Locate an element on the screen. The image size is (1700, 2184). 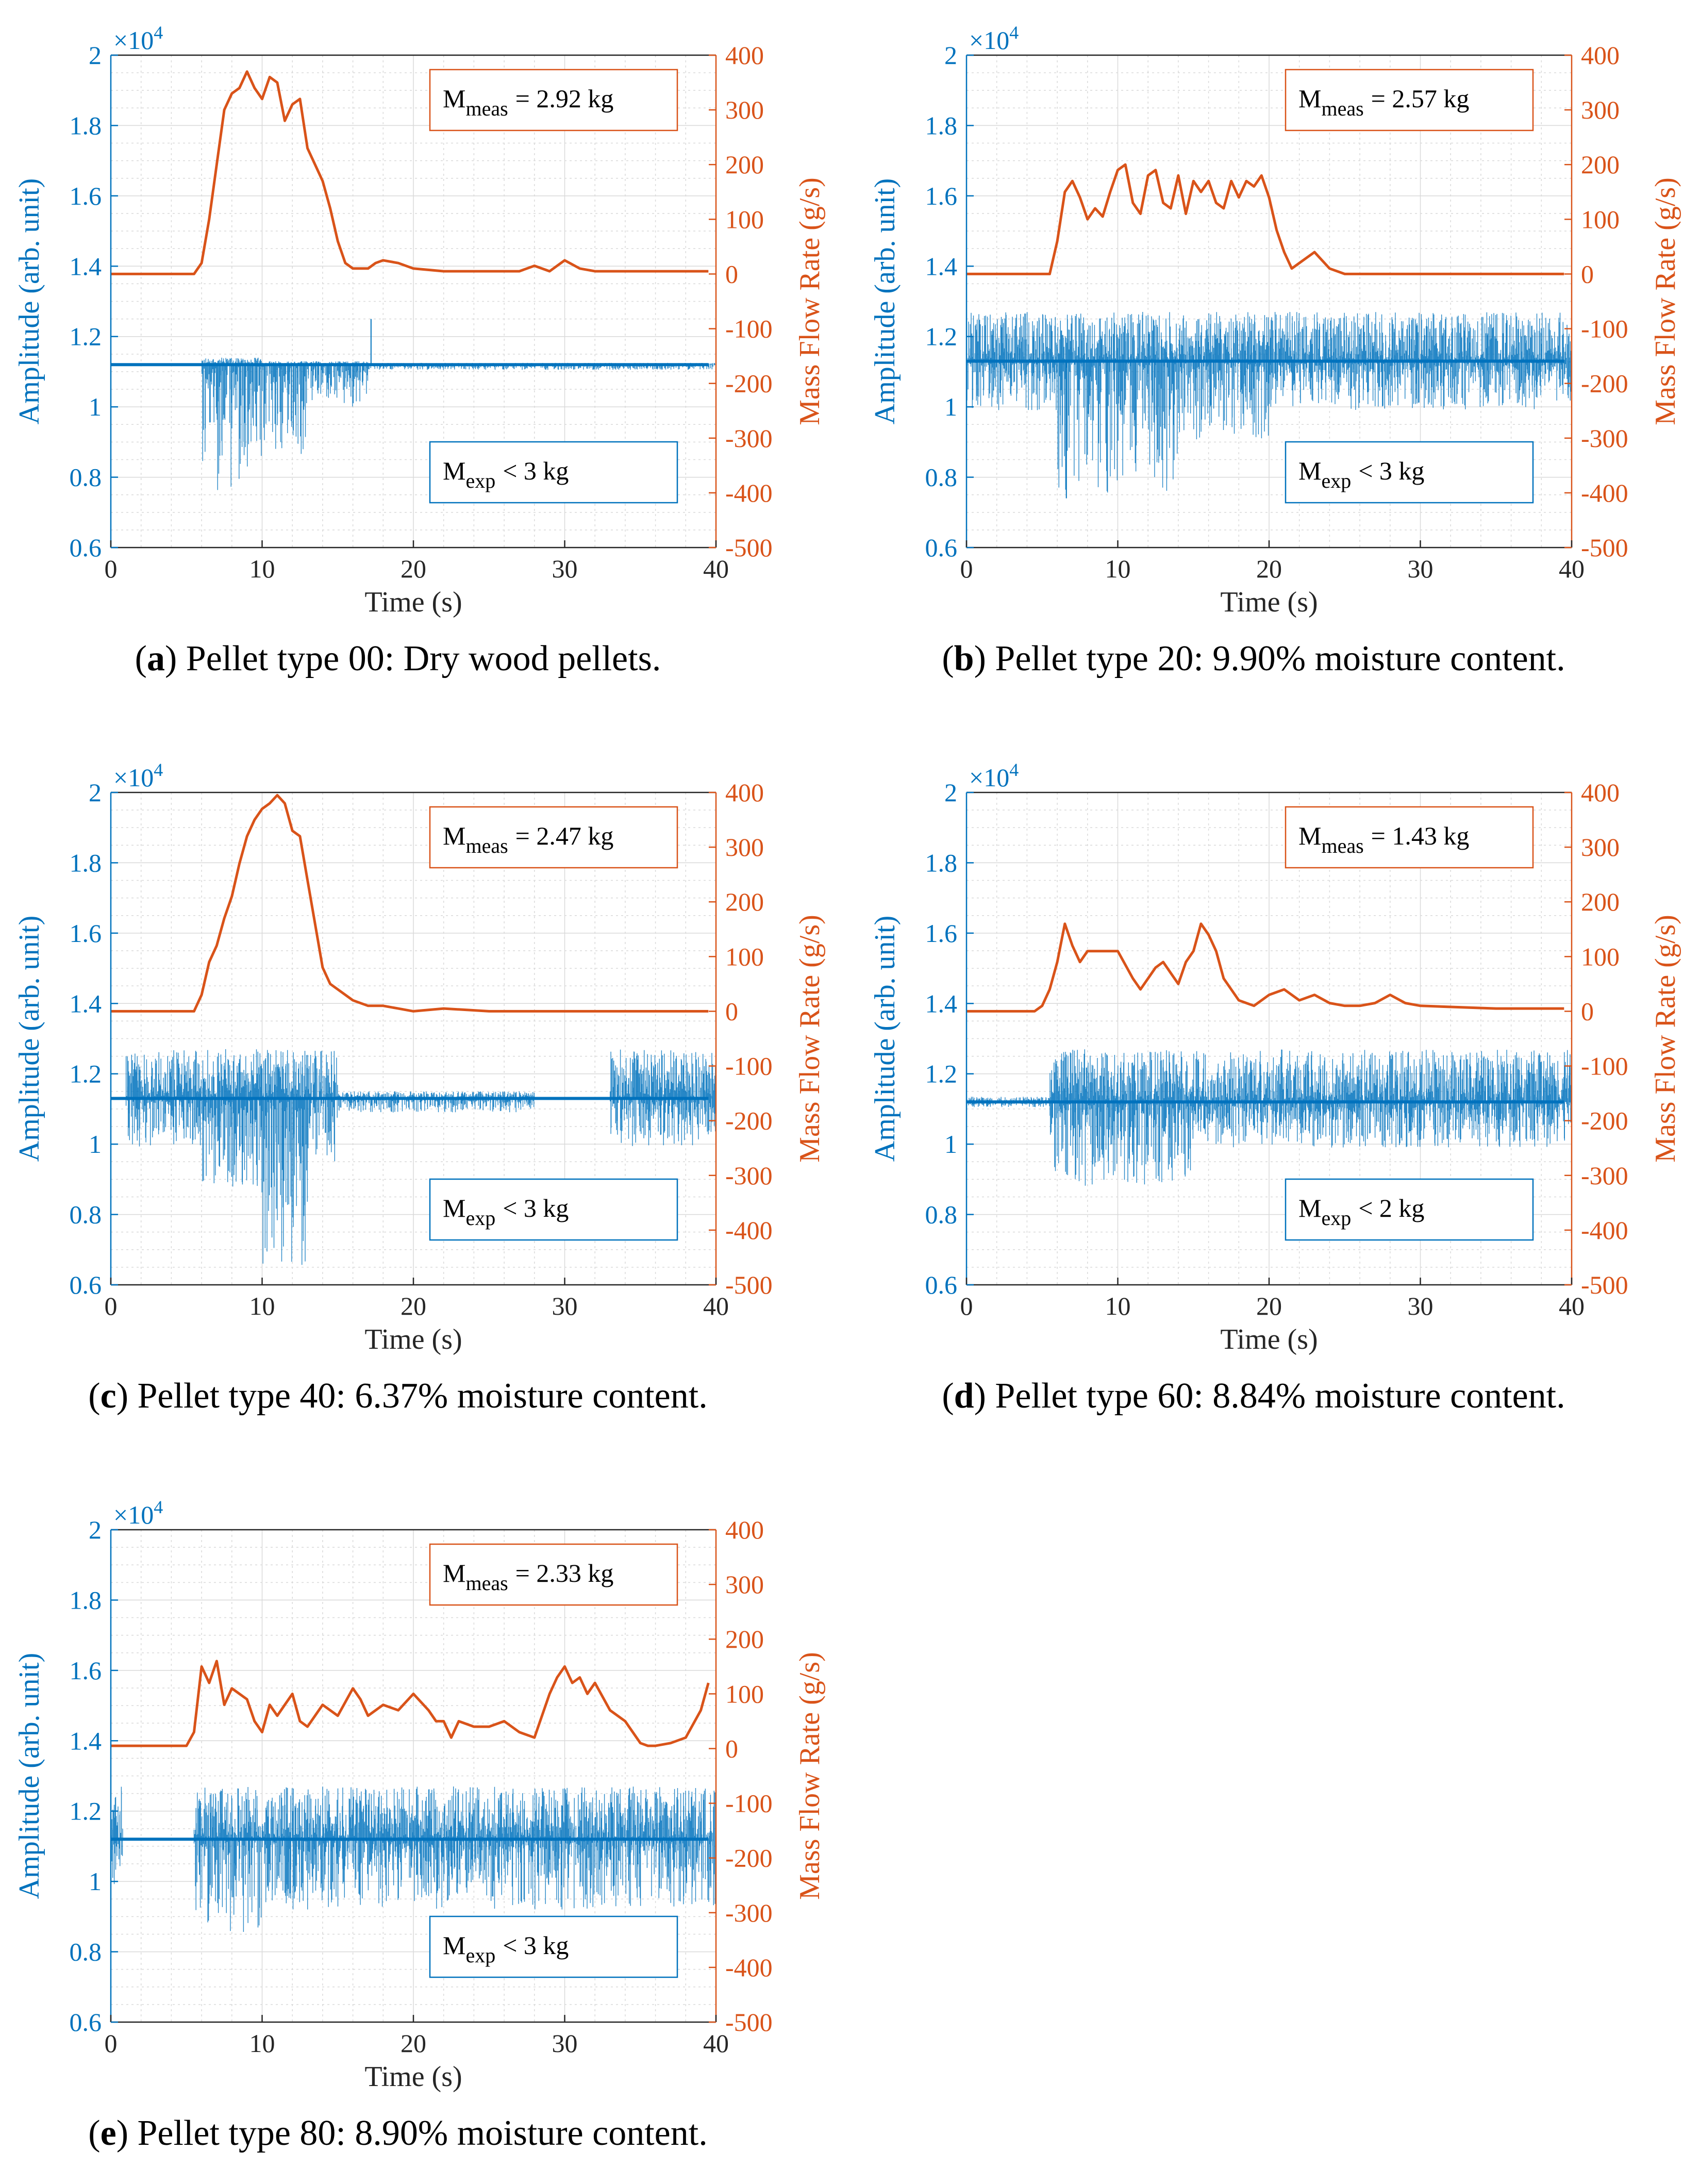
mass-expected-value: < 2 kg is located at coordinates (1391, 1208).